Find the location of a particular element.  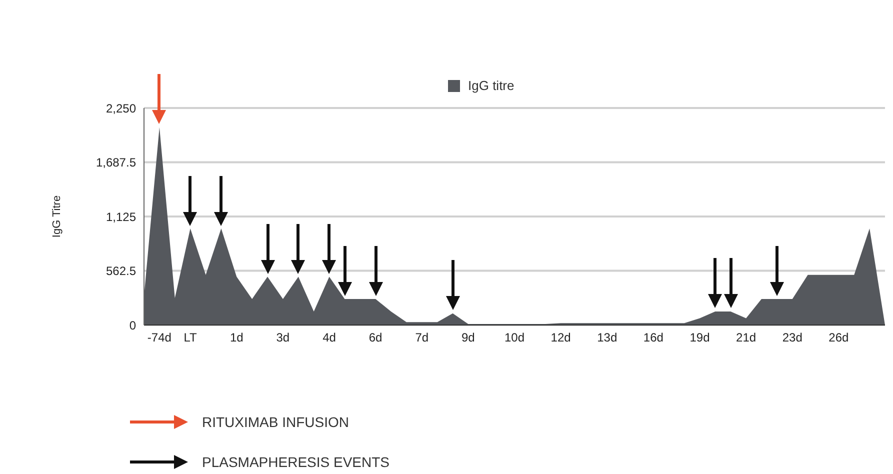

x-tick-label: 19d is located at coordinates (700, 337).